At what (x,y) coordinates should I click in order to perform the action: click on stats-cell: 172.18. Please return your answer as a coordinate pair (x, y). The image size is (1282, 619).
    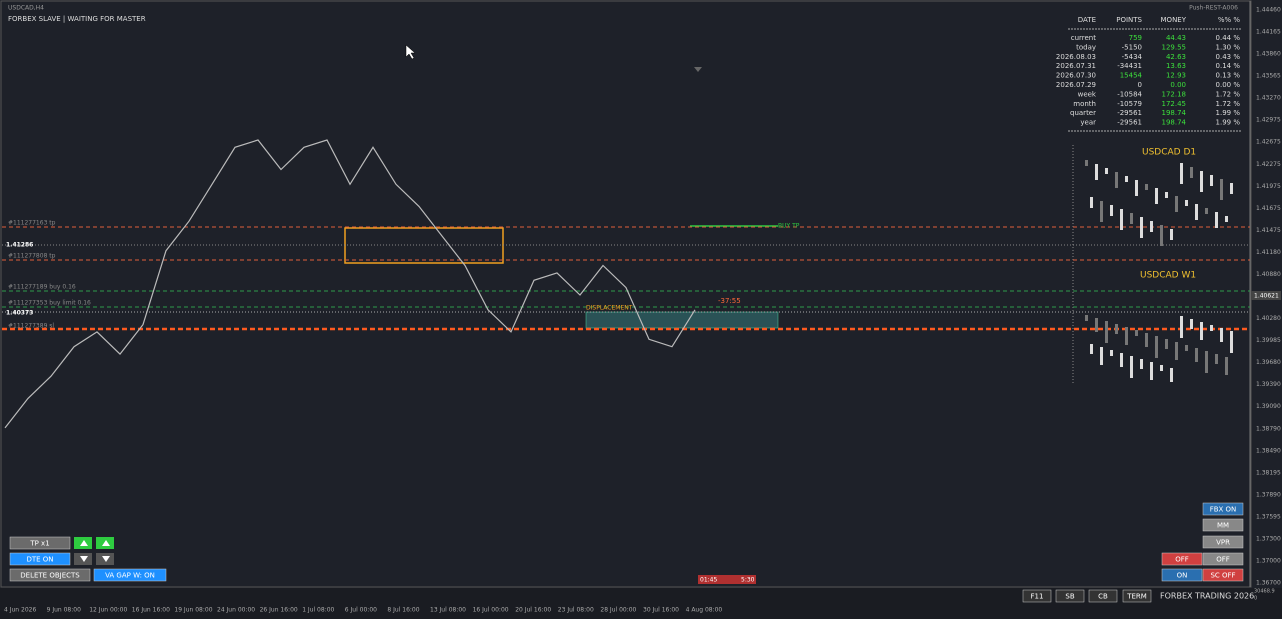
    Looking at the image, I should click on (1174, 94).